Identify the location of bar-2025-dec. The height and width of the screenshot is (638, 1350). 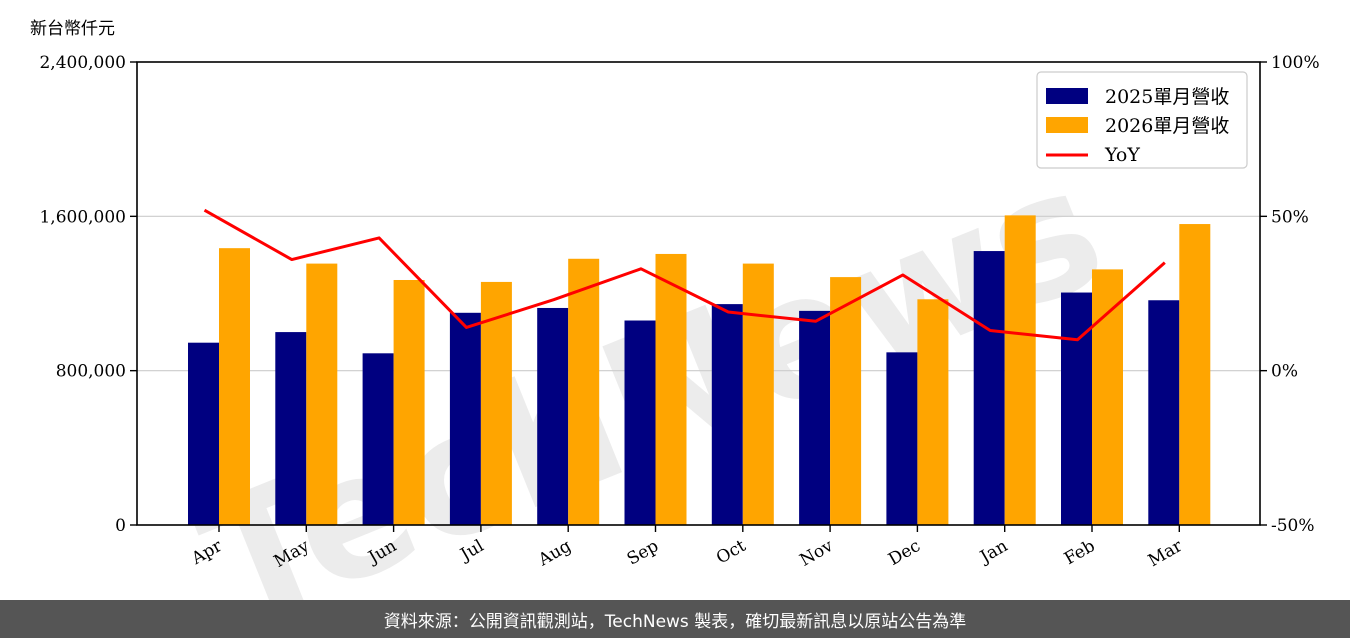
(902, 438).